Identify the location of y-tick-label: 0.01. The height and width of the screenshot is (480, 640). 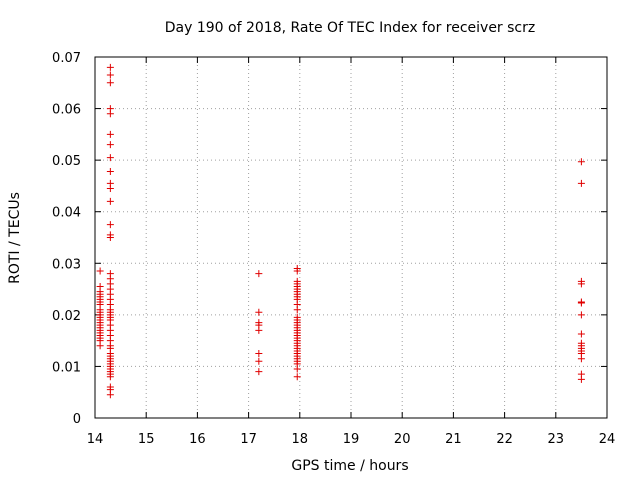
(66, 367).